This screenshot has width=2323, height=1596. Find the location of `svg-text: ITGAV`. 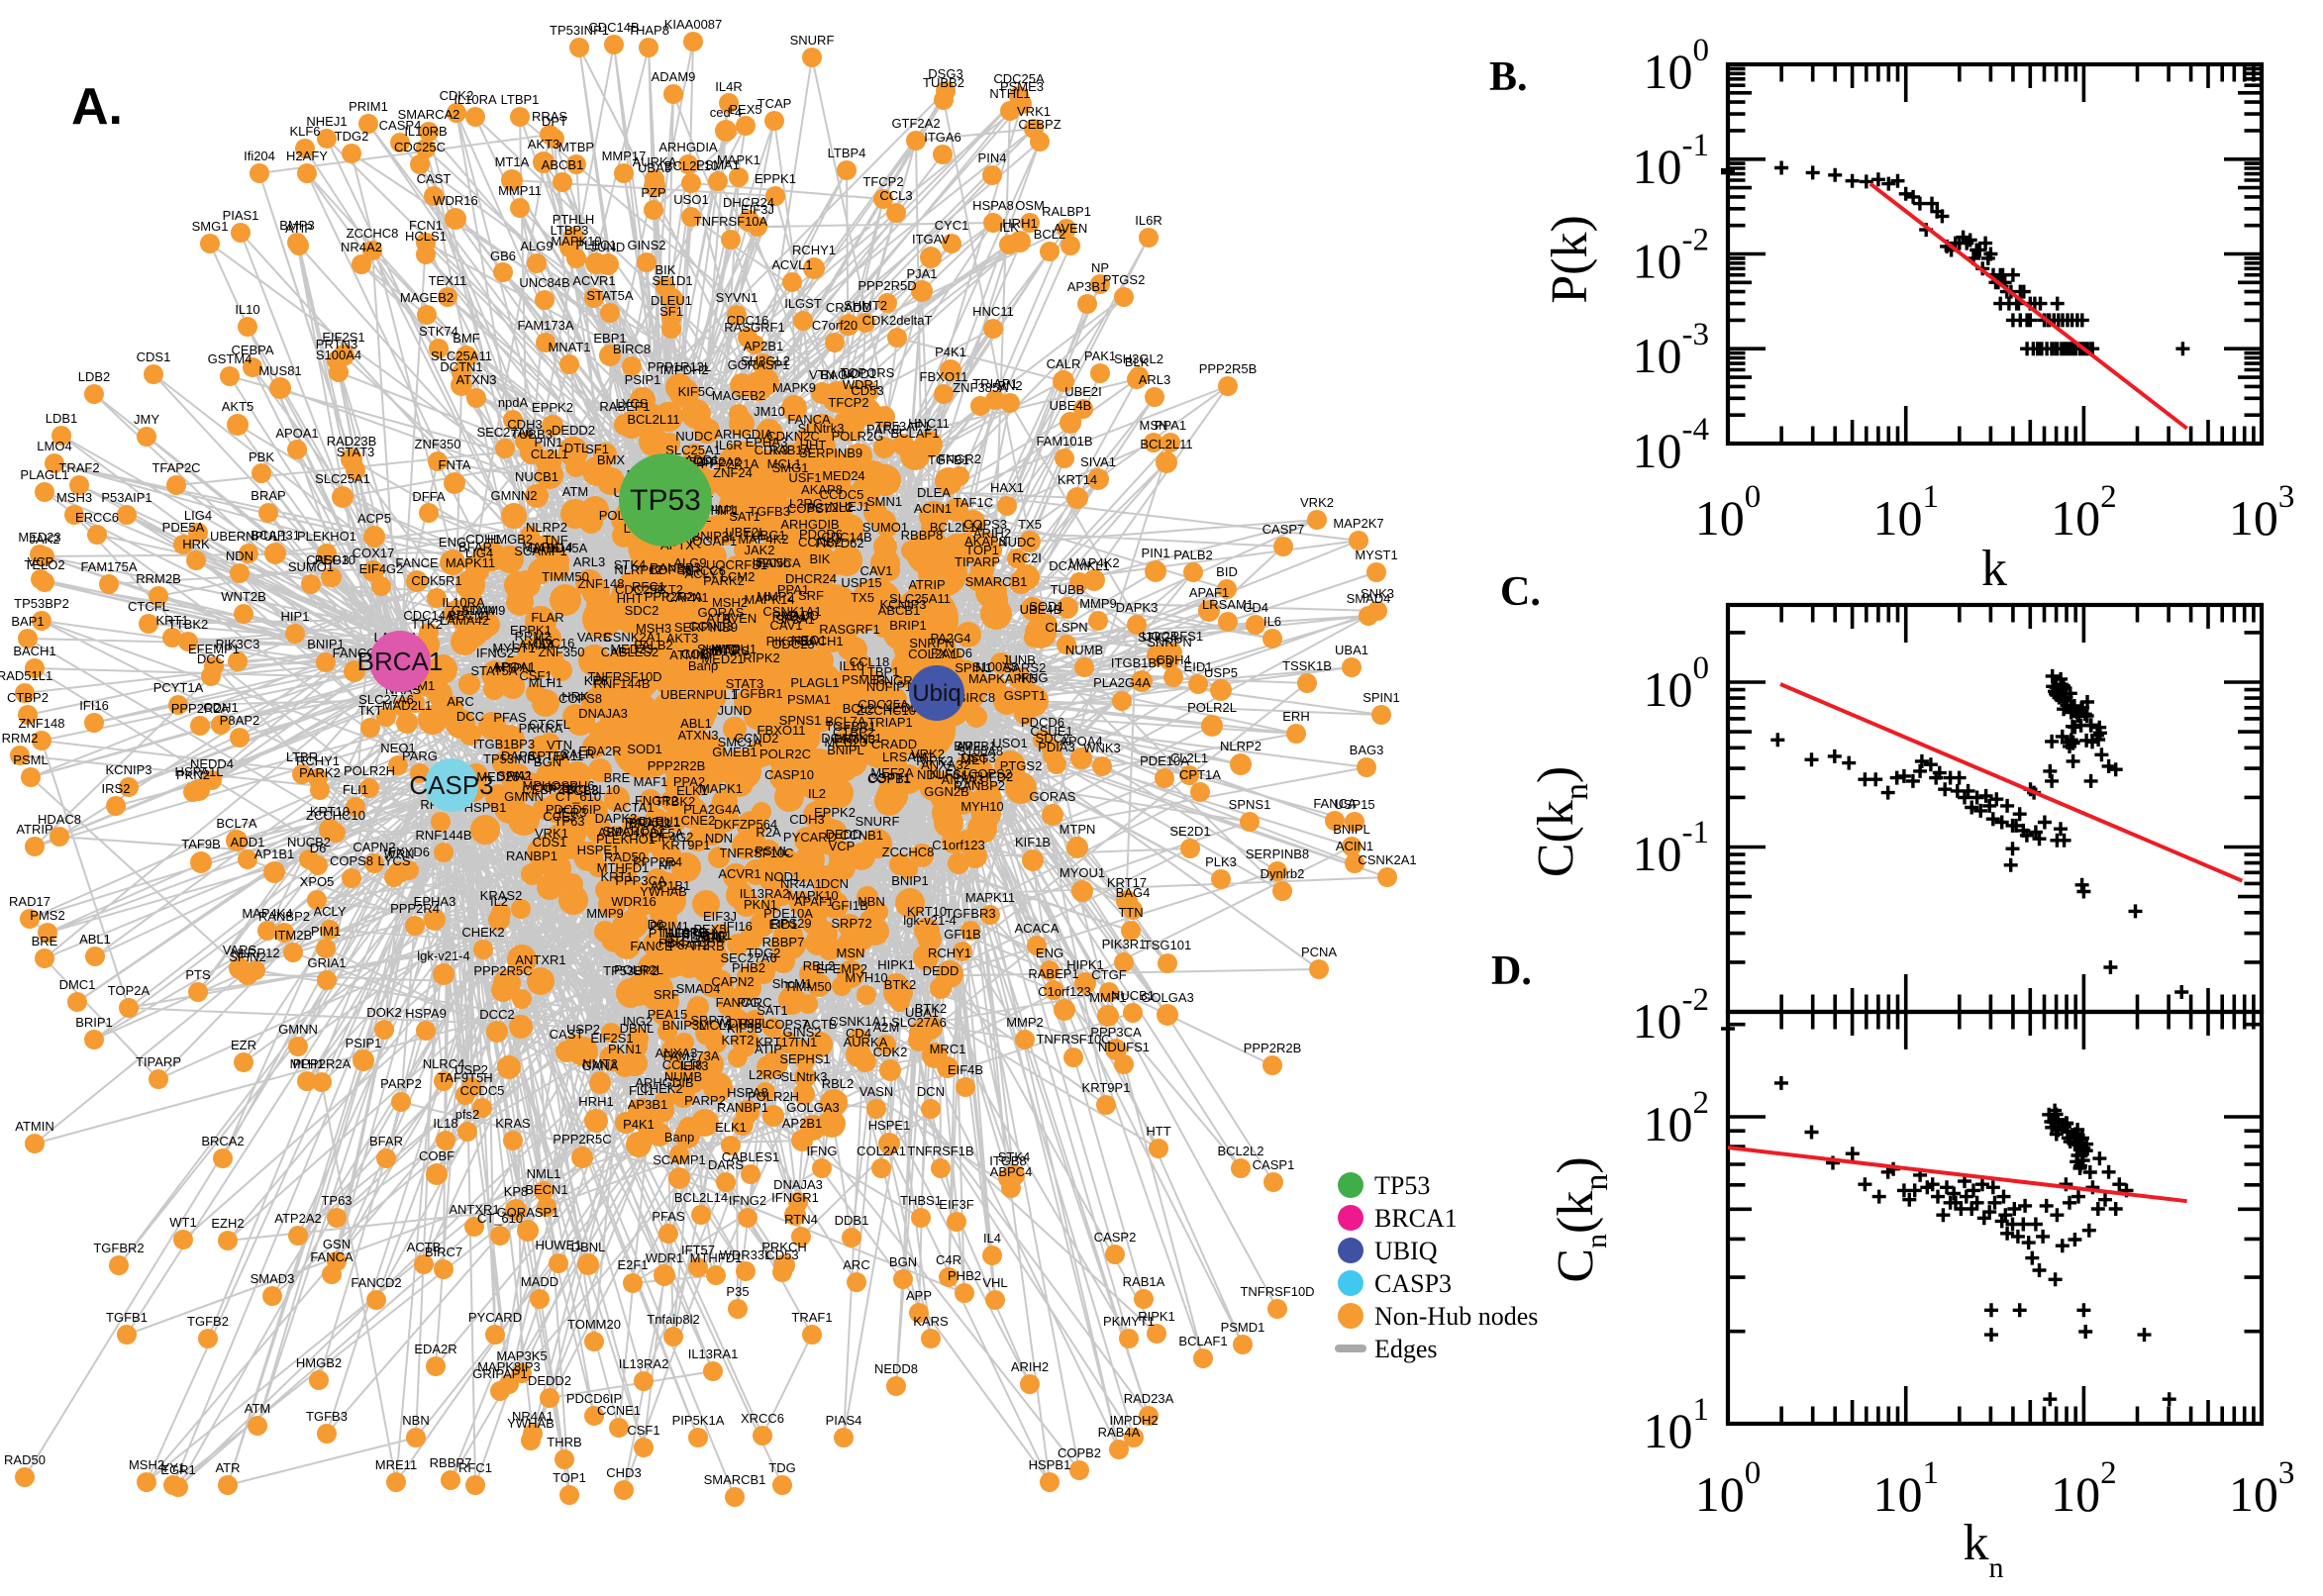

svg-text: ITGAV is located at coordinates (931, 239).